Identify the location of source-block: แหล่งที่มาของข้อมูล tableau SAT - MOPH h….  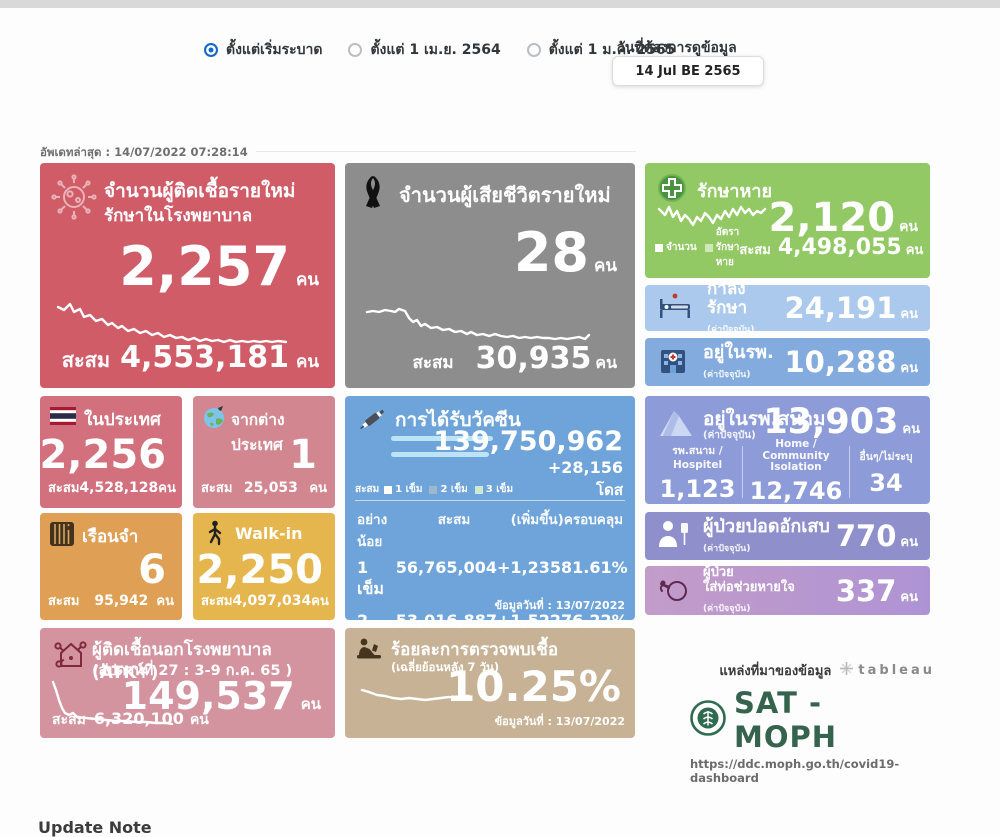
(812, 722).